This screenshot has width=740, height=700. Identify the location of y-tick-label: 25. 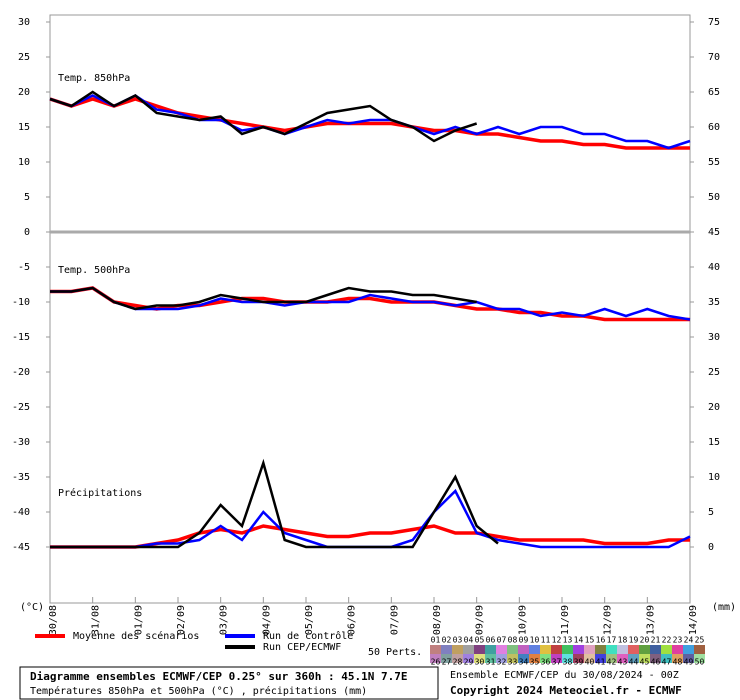
(24, 57).